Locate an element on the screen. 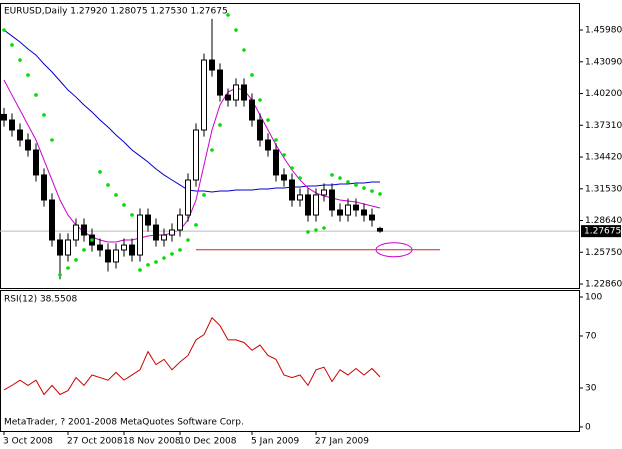 The width and height of the screenshot is (622, 449). bid-label: 1.27675 is located at coordinates (602, 232).